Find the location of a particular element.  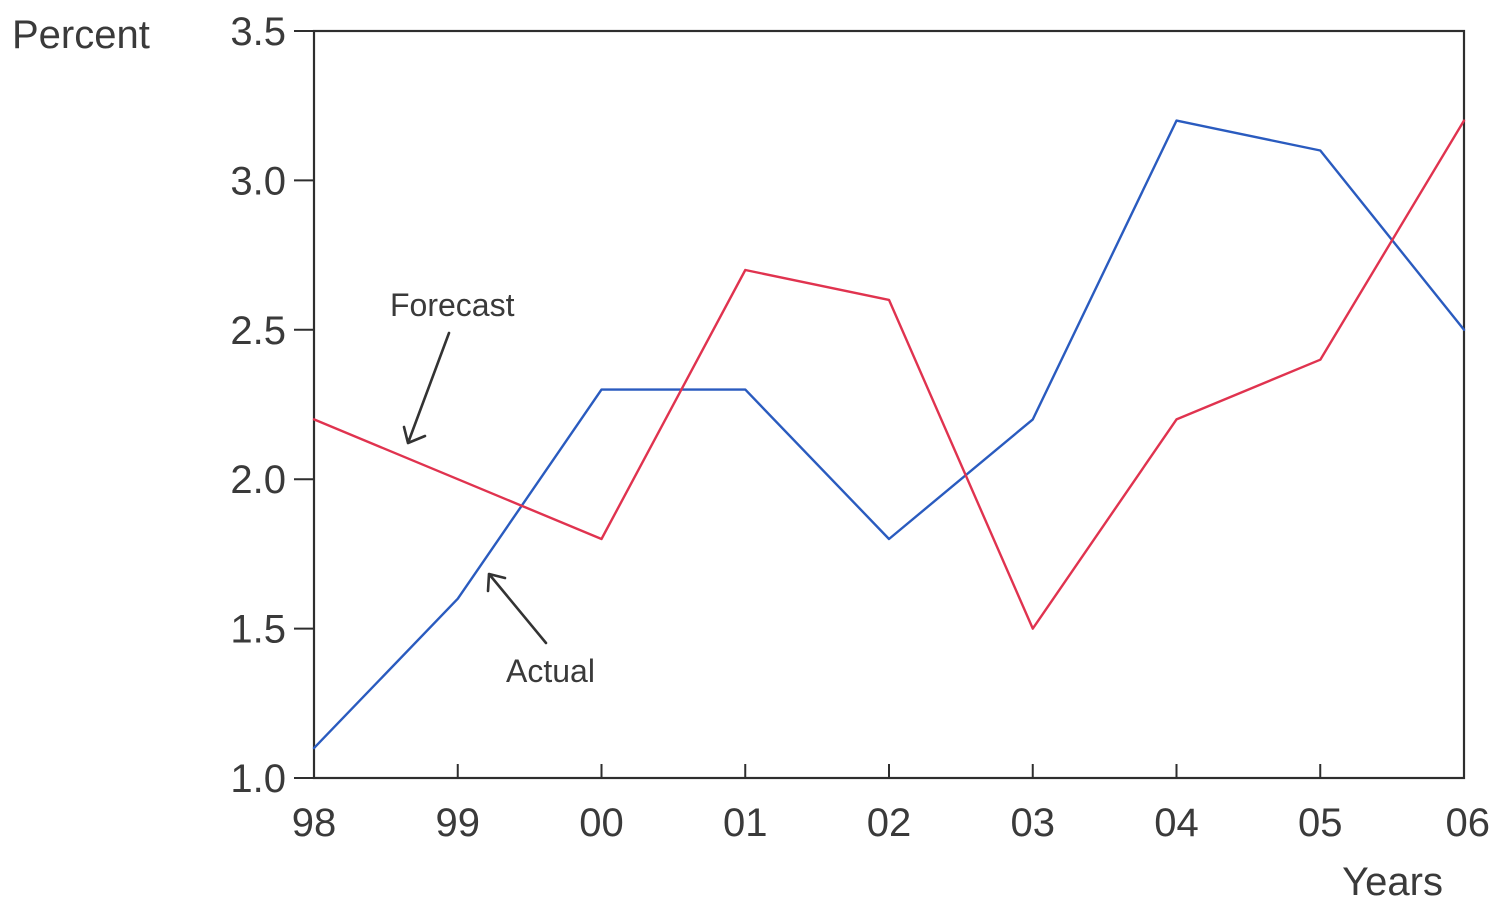

x-tick-label: 04 is located at coordinates (1176, 823).